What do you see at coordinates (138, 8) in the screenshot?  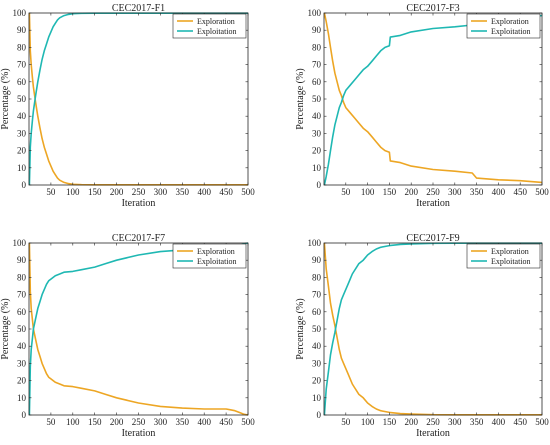 I see `chart-title: CEC2017-F1` at bounding box center [138, 8].